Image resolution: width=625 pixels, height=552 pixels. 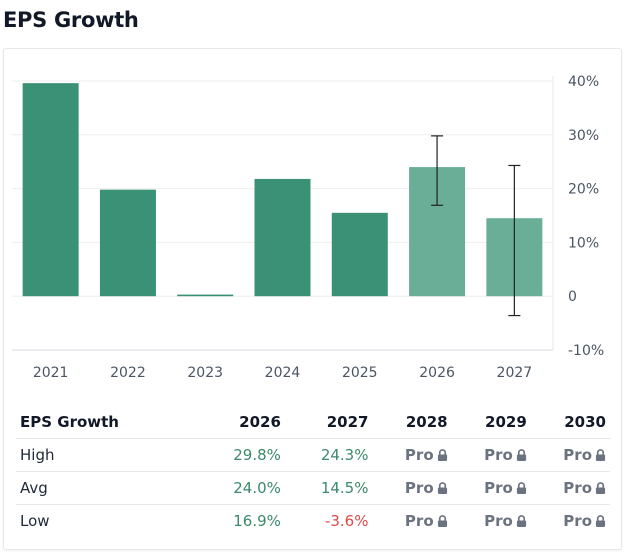 What do you see at coordinates (71, 20) in the screenshot?
I see `section-title: EPS Growth` at bounding box center [71, 20].